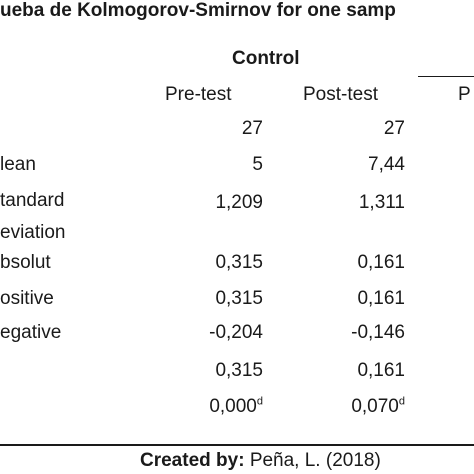 The height and width of the screenshot is (474, 474). I want to click on cell-post-mean: 7,44, so click(386, 164).